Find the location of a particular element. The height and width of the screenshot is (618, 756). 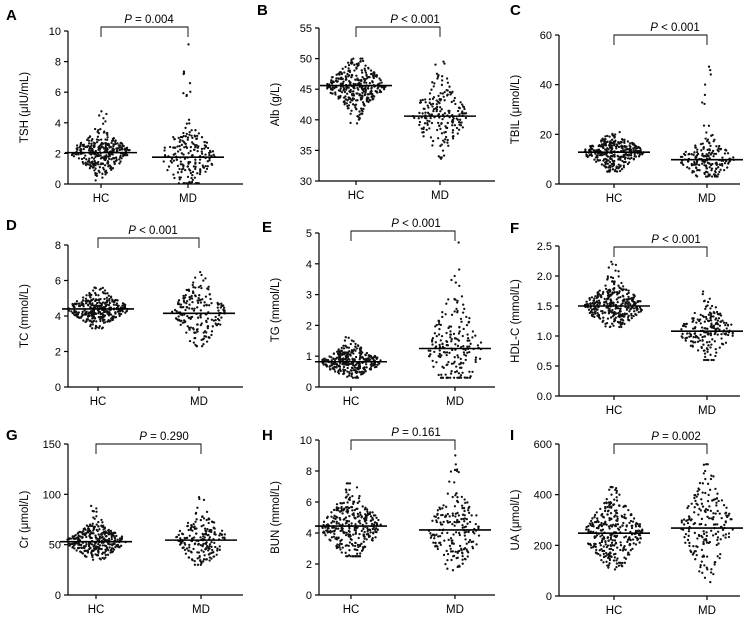

significance-bracket is located at coordinates (660, 448).